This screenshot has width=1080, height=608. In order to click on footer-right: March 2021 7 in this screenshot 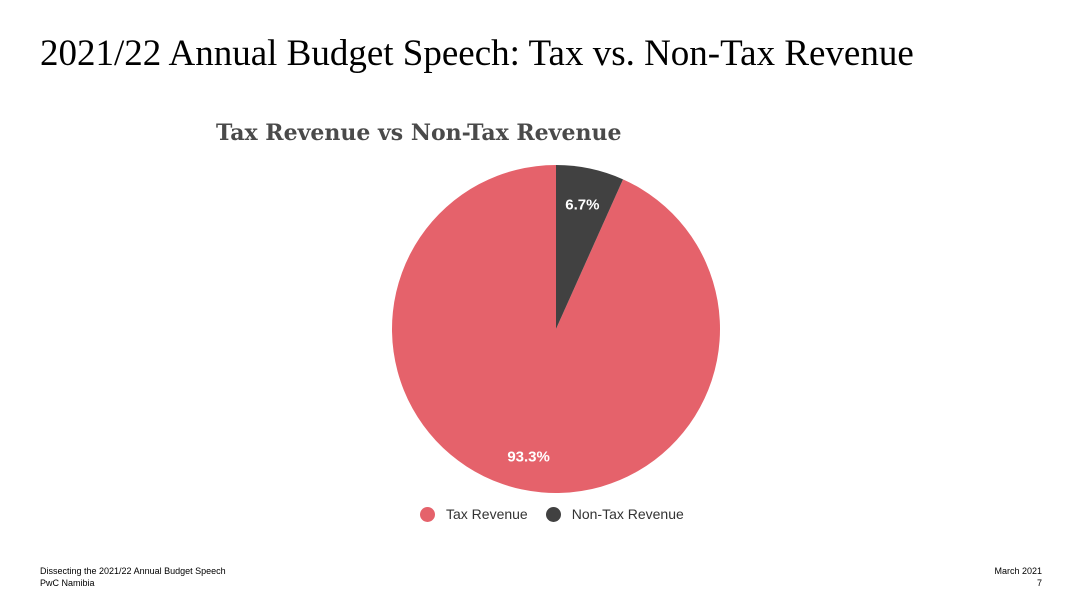, I will do `click(1018, 577)`.